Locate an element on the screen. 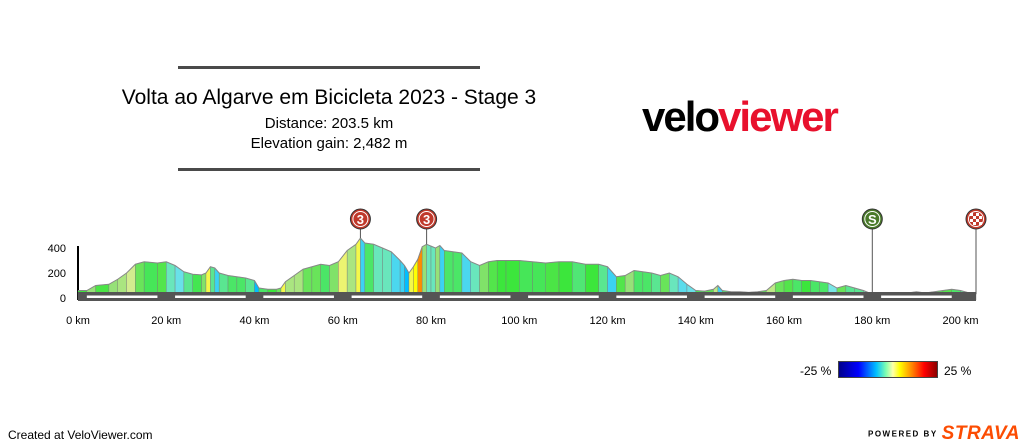  marker-label: S is located at coordinates (872, 219).